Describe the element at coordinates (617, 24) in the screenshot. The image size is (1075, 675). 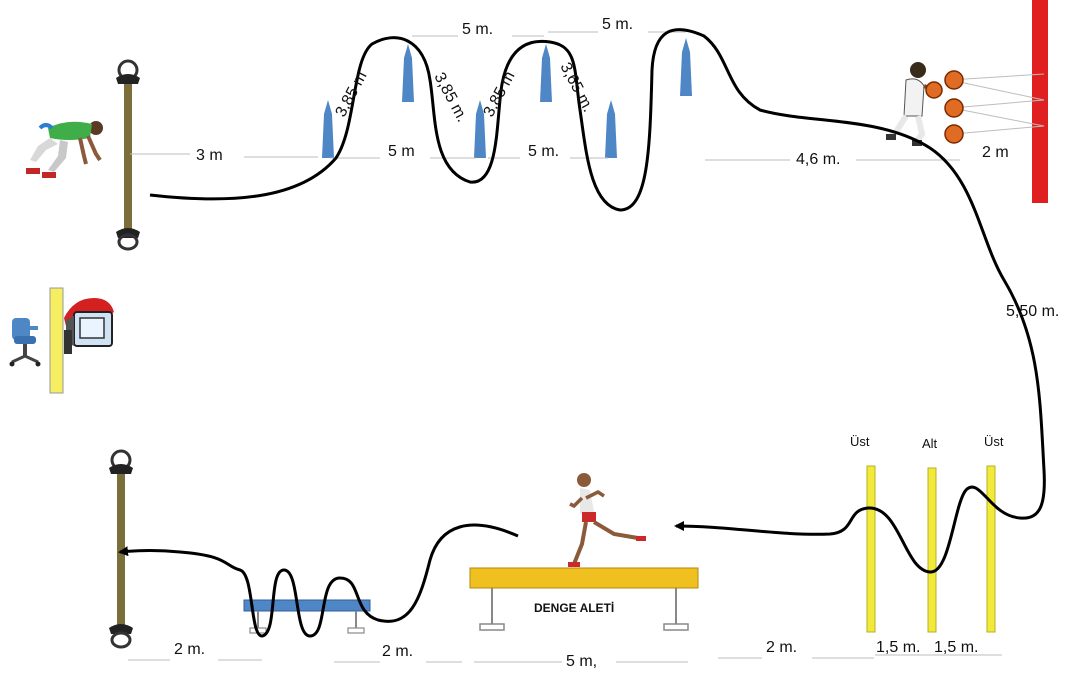
I see `distance-cone-top-2: 5 m.` at that location.